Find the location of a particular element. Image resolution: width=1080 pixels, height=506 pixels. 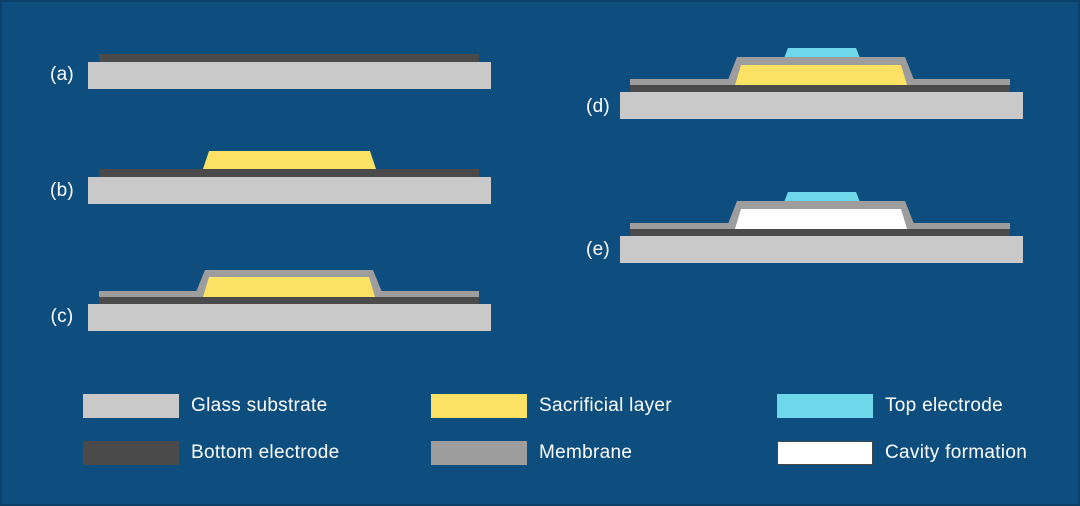

legend-label-sacrificial-layer: Sacrificial layer is located at coordinates (605, 405).